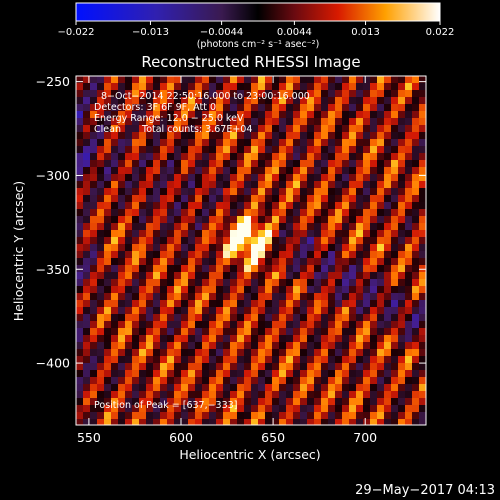 This screenshot has height=500, width=500. What do you see at coordinates (196, 129) in the screenshot?
I see `annotation-total-counts: Total counts: 3.67E+04` at bounding box center [196, 129].